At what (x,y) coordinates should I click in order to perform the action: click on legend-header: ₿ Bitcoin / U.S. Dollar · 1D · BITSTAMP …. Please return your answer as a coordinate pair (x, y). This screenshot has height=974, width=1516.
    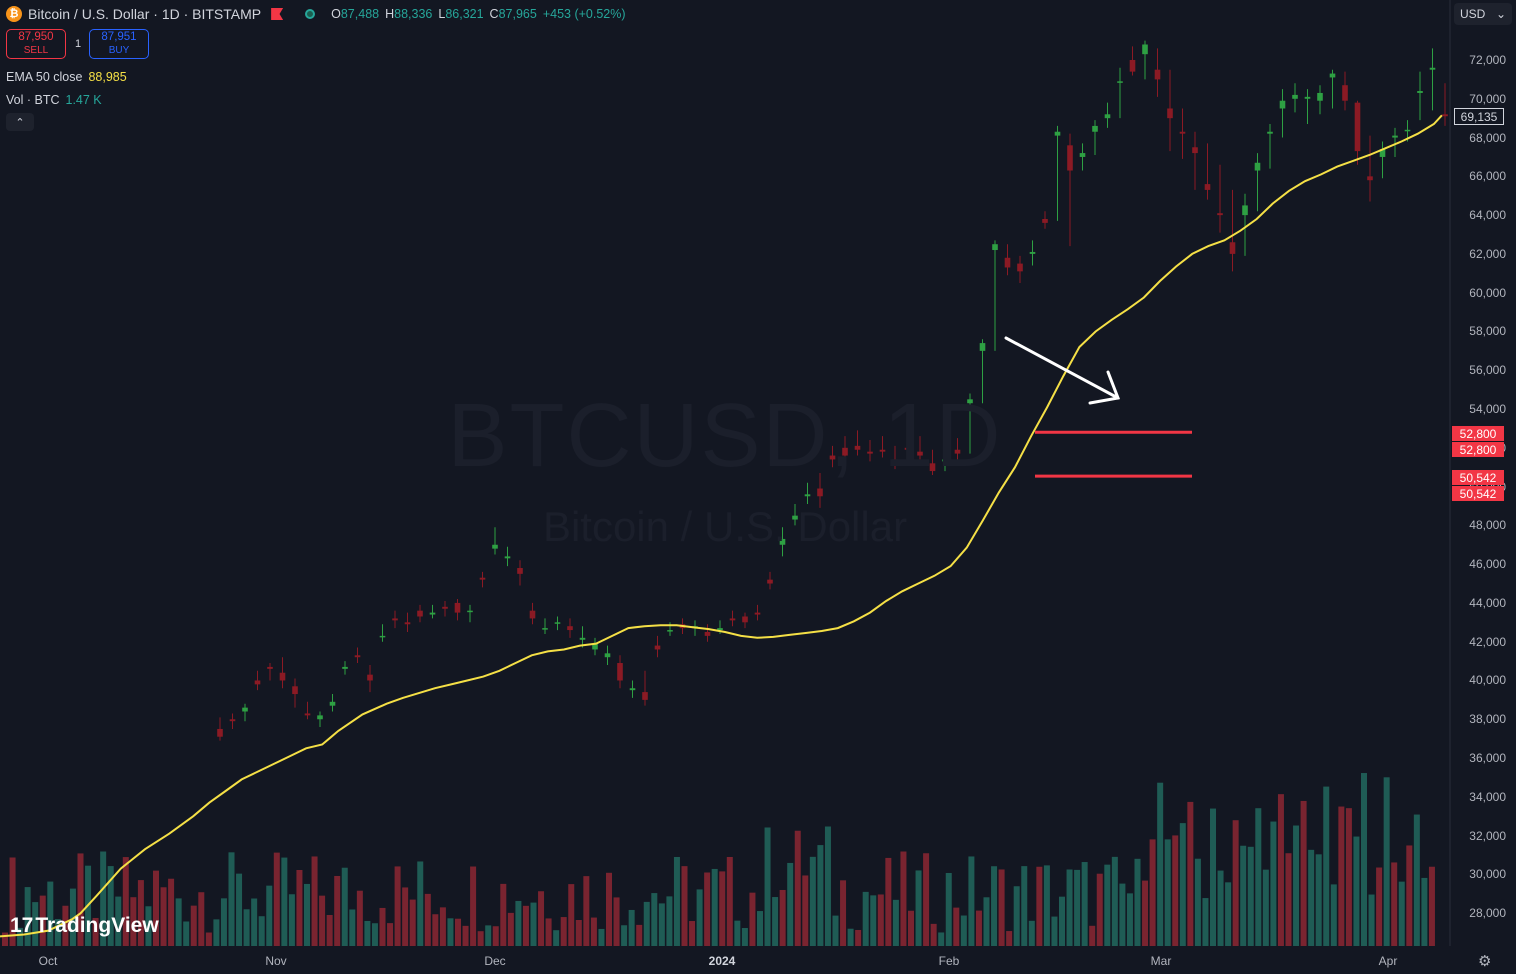
    Looking at the image, I should click on (316, 14).